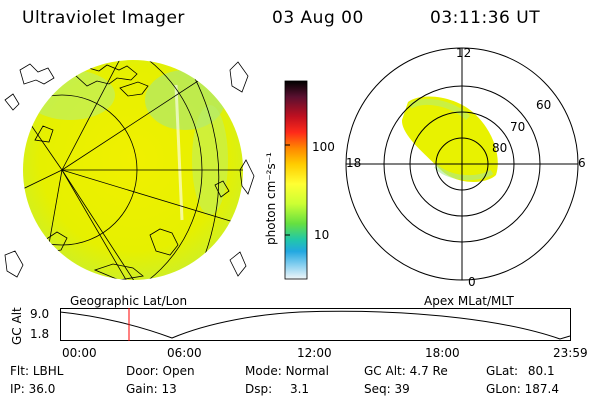 This screenshot has height=400, width=600. What do you see at coordinates (469, 301) in the screenshot?
I see `polar-panel-label: Apex MLat/MLT` at bounding box center [469, 301].